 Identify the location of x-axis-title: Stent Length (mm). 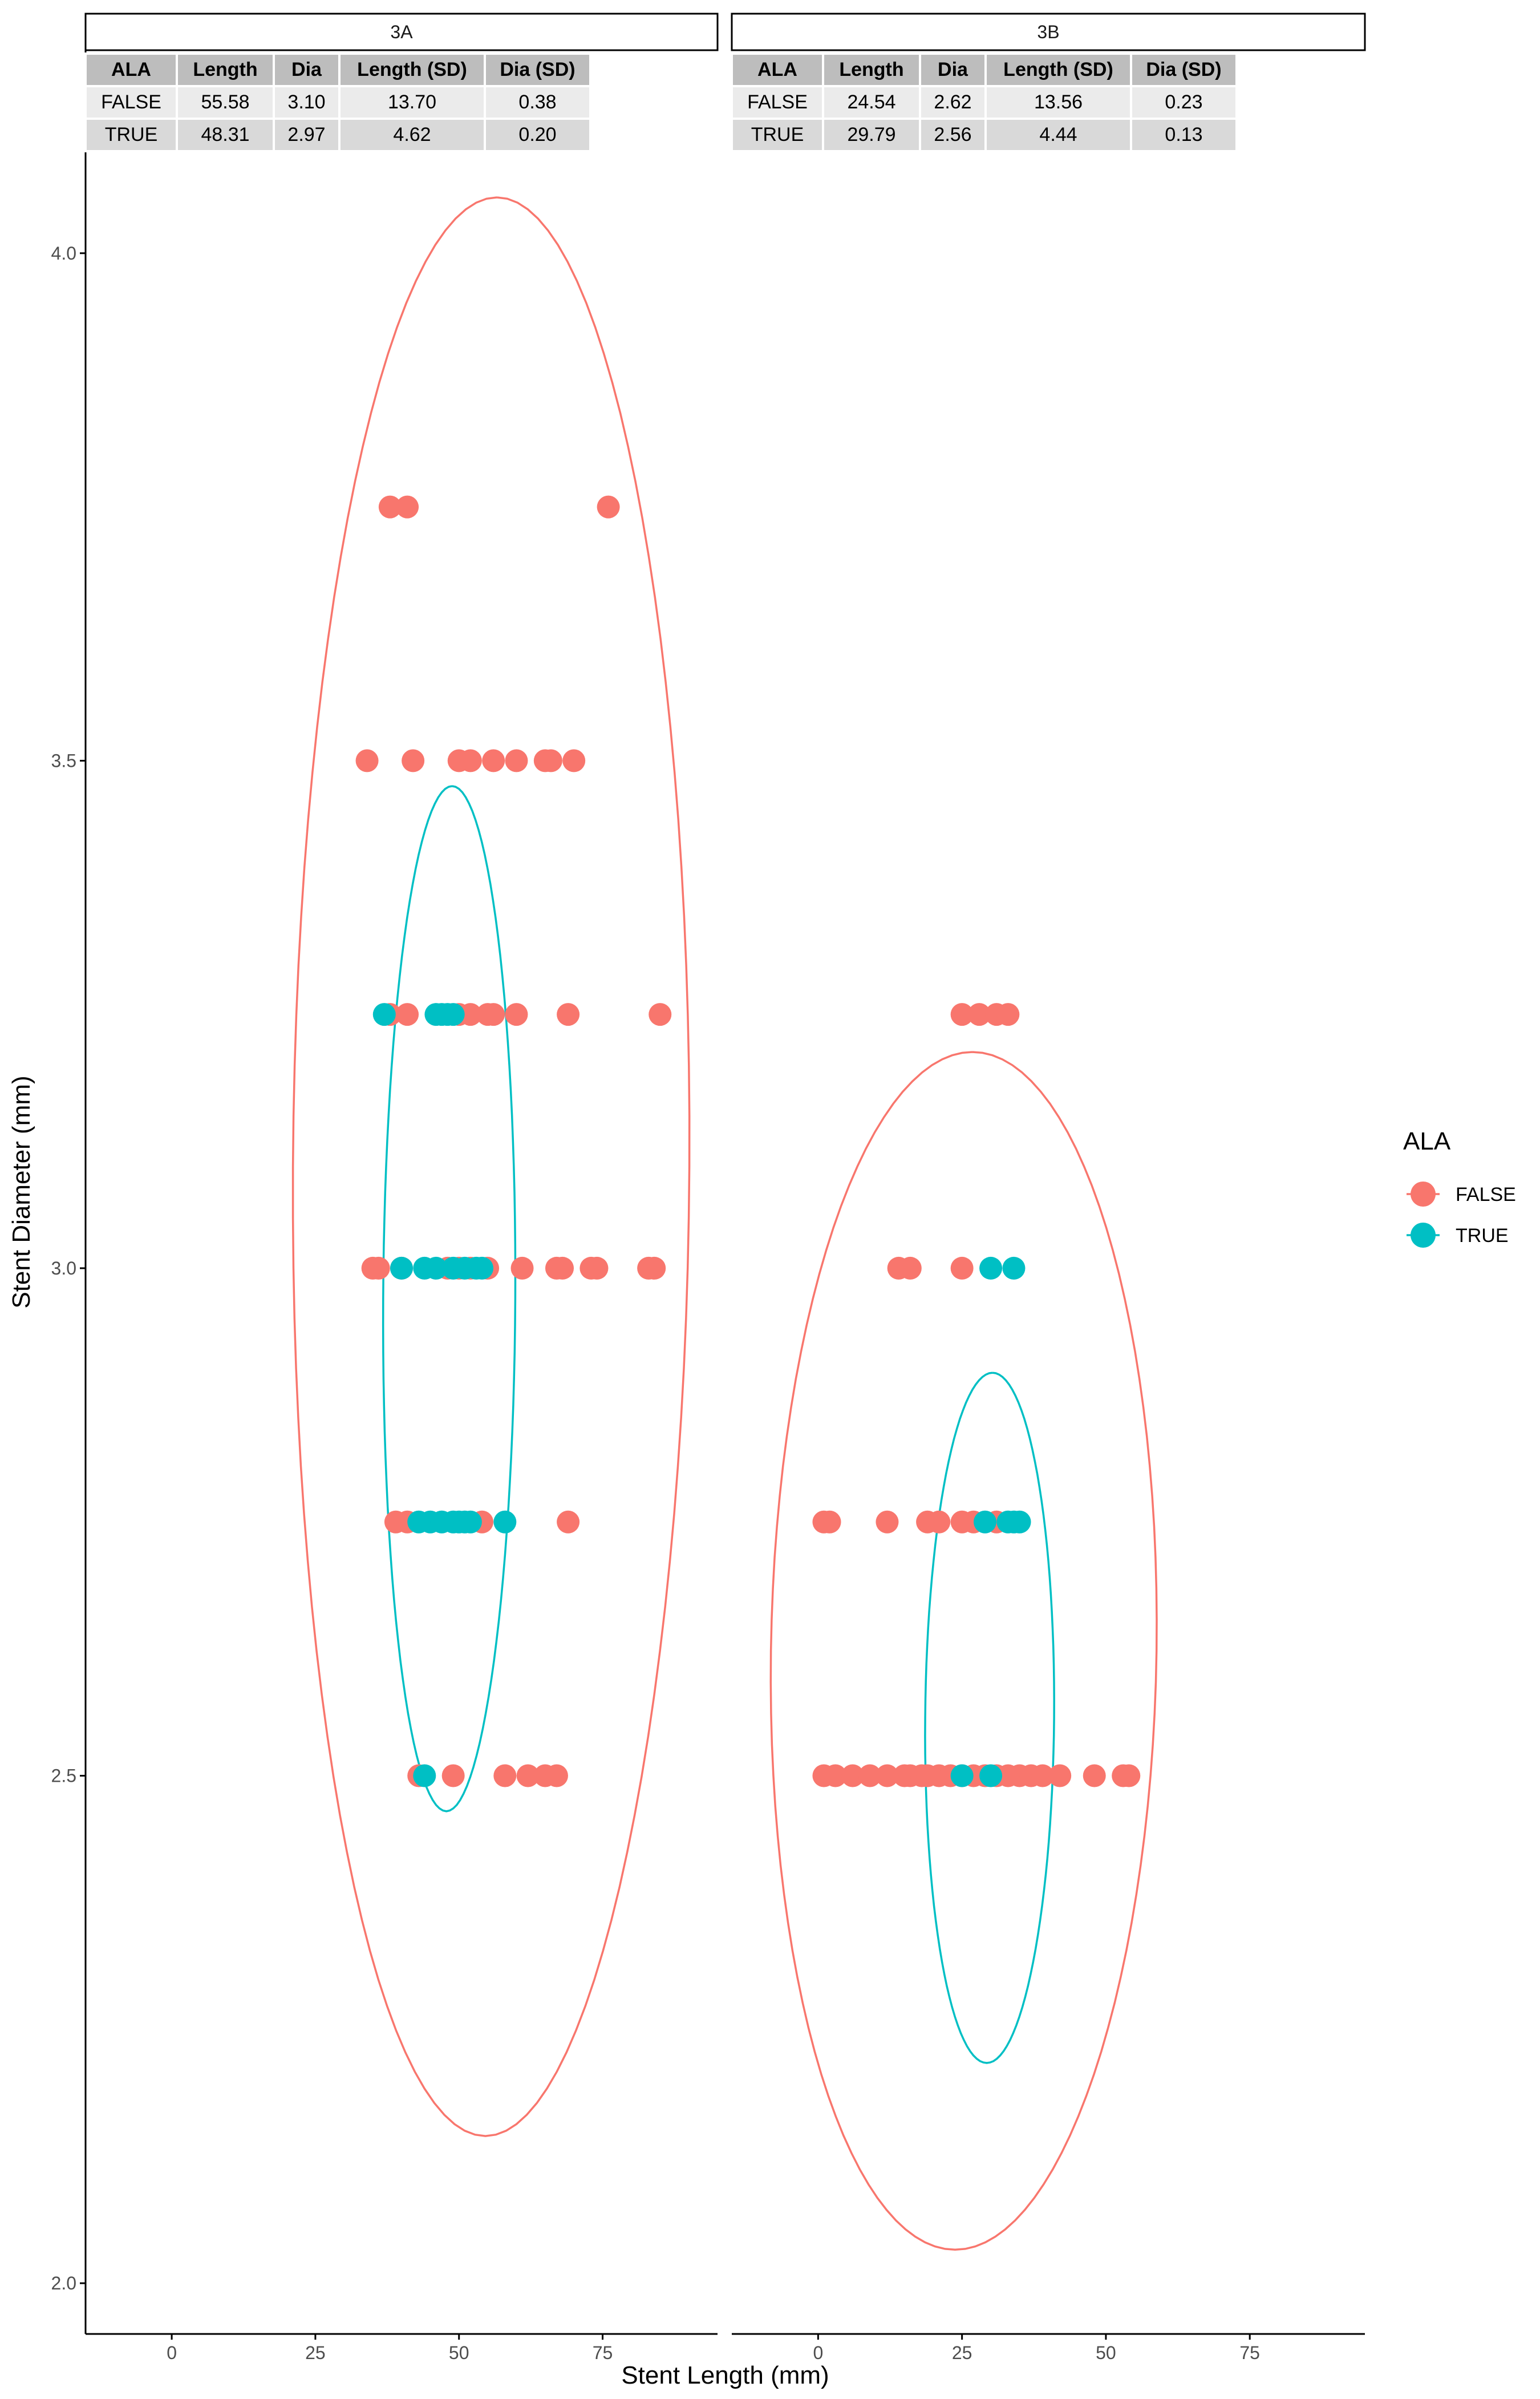
(725, 2375).